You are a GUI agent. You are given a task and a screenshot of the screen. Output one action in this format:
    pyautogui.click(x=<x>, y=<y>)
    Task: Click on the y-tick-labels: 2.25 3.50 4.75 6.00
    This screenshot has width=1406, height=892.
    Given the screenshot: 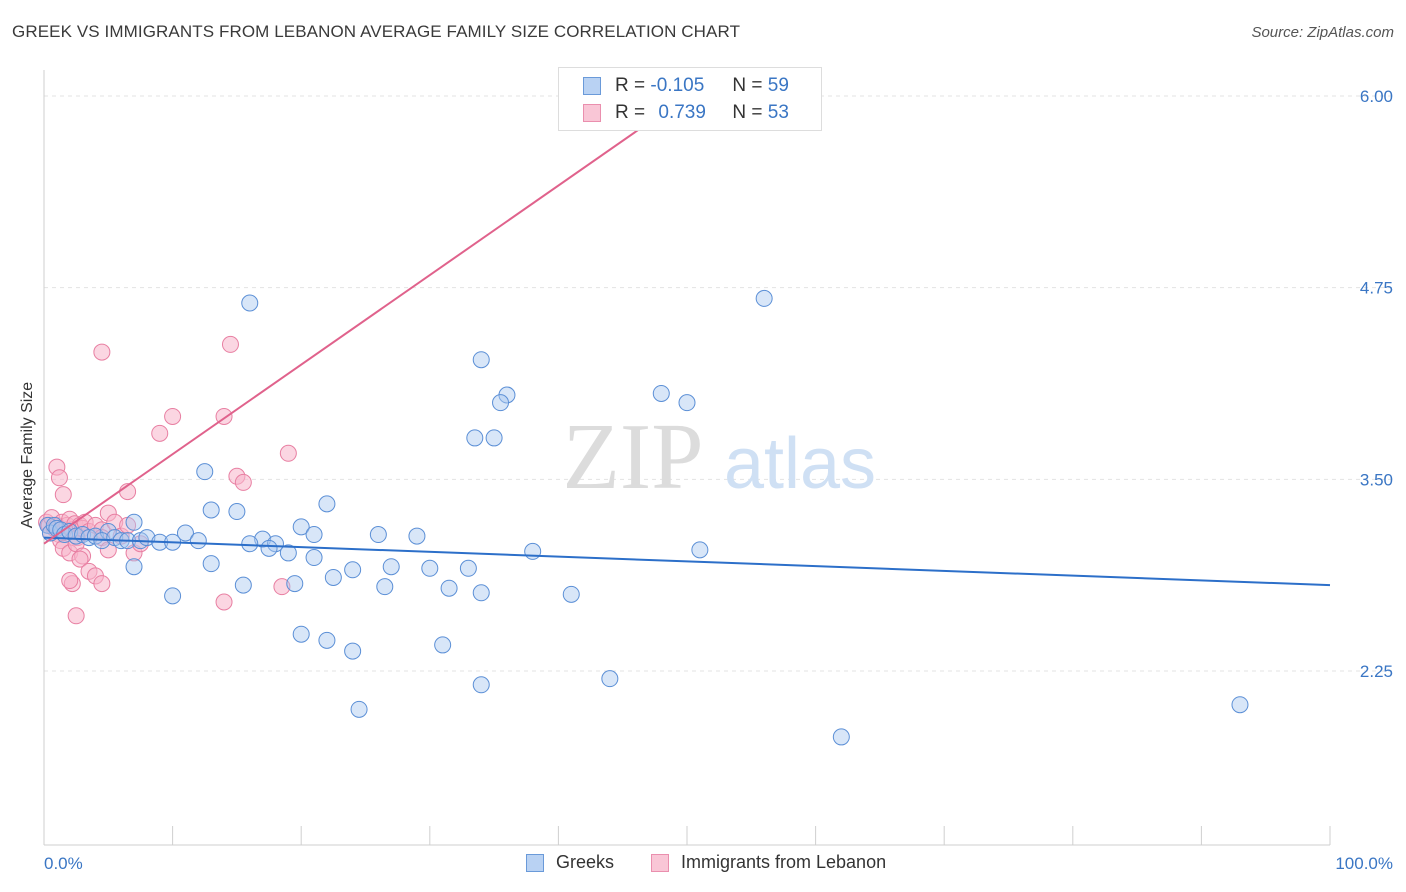 What is the action you would take?
    pyautogui.click(x=1376, y=384)
    